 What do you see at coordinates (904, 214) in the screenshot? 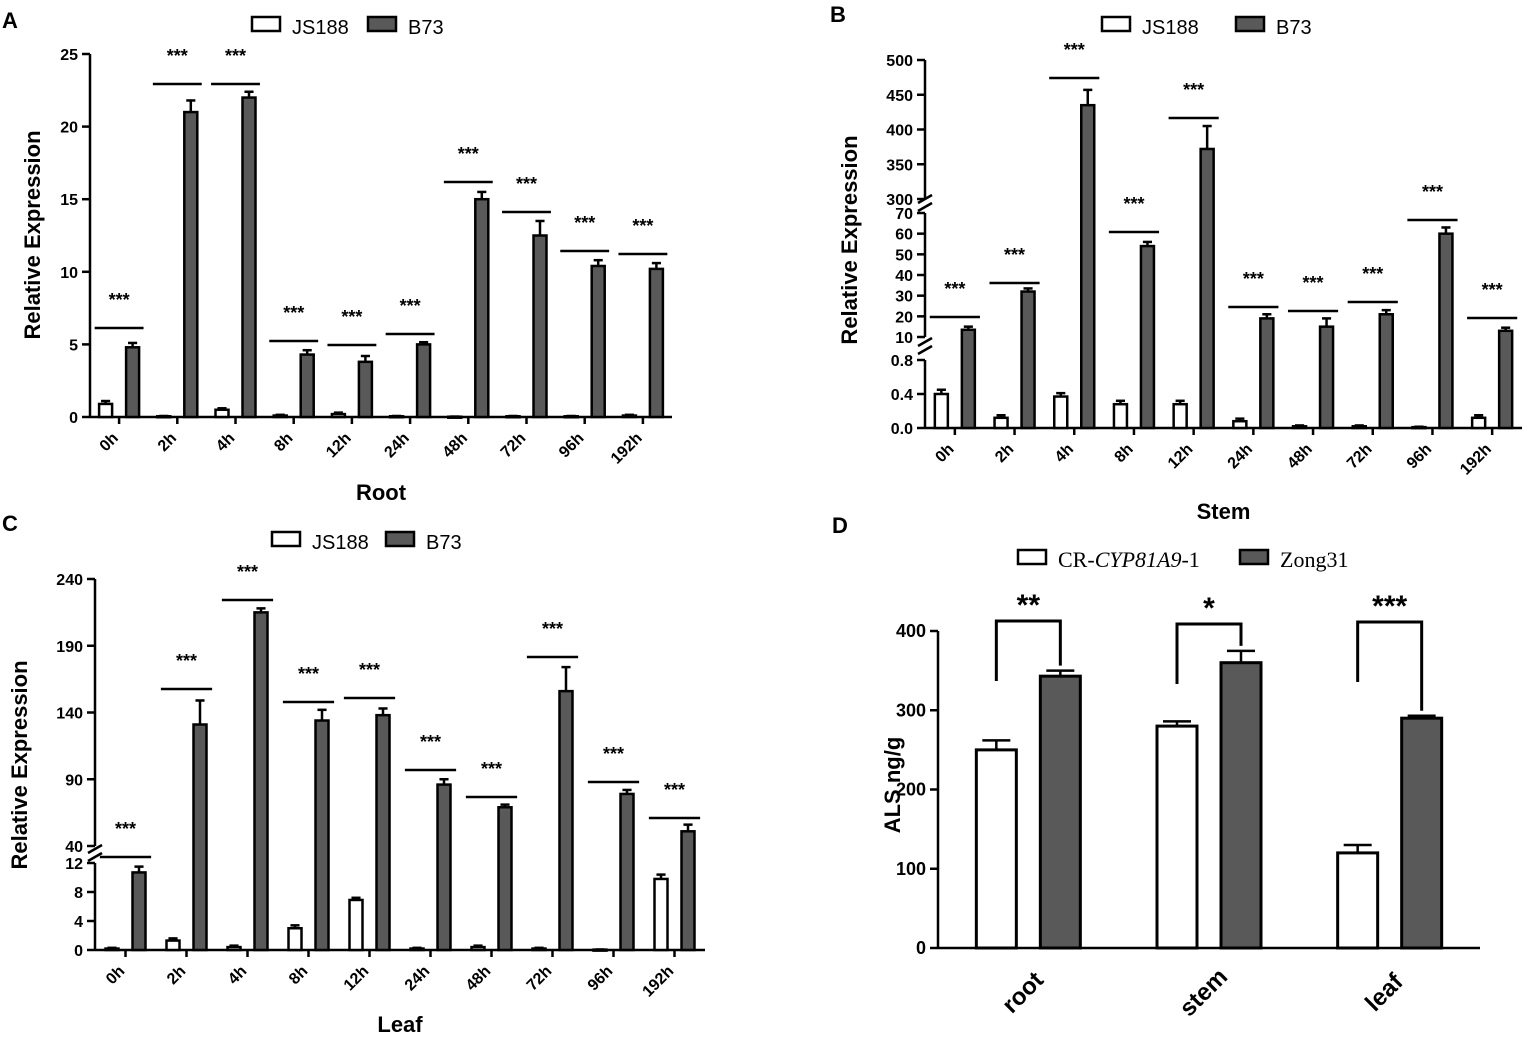
I see `y-tick-label: 70` at bounding box center [904, 214].